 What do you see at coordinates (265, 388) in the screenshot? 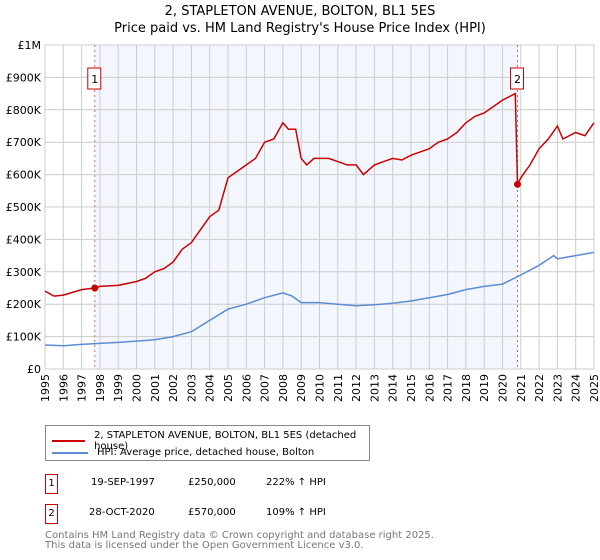
I see `x-tick-label: 2007` at bounding box center [265, 388].